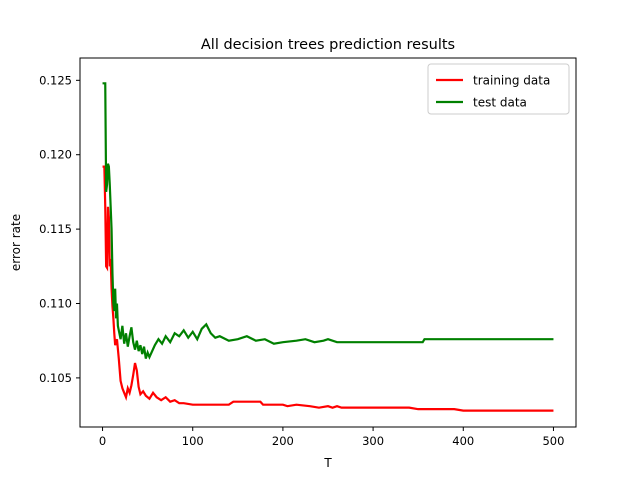 The width and height of the screenshot is (640, 484). What do you see at coordinates (511, 81) in the screenshot?
I see `legend-label: training data` at bounding box center [511, 81].